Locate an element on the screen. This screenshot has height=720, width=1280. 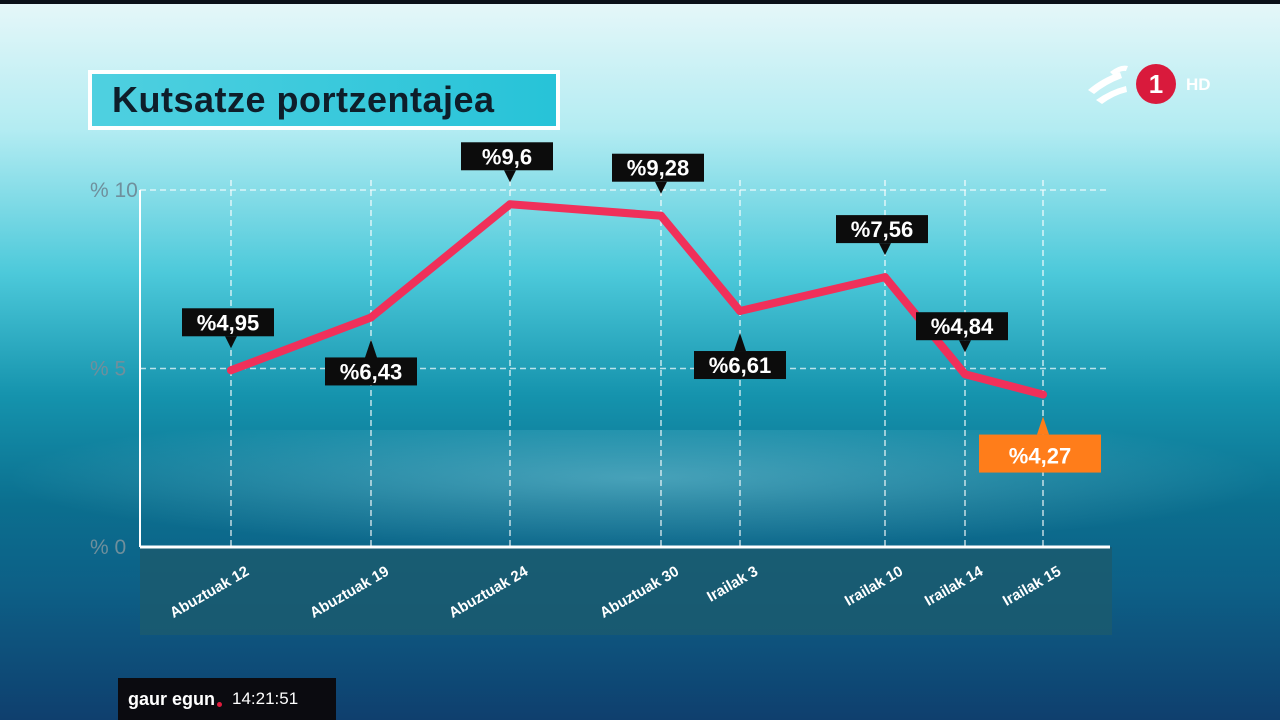
data-label-text: %9,6 is located at coordinates (507, 156).